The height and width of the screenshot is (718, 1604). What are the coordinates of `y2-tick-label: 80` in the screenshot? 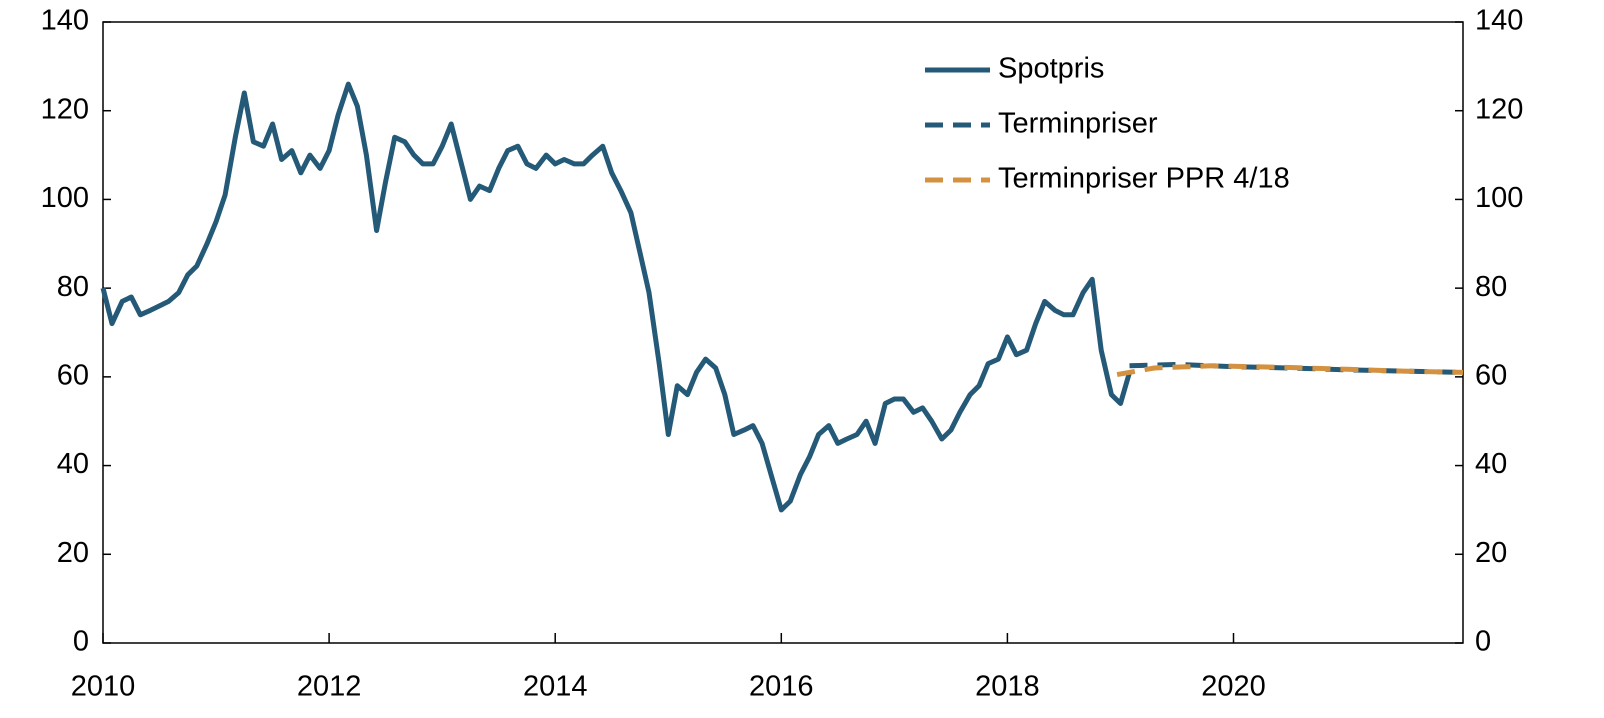 It's located at (1491, 287).